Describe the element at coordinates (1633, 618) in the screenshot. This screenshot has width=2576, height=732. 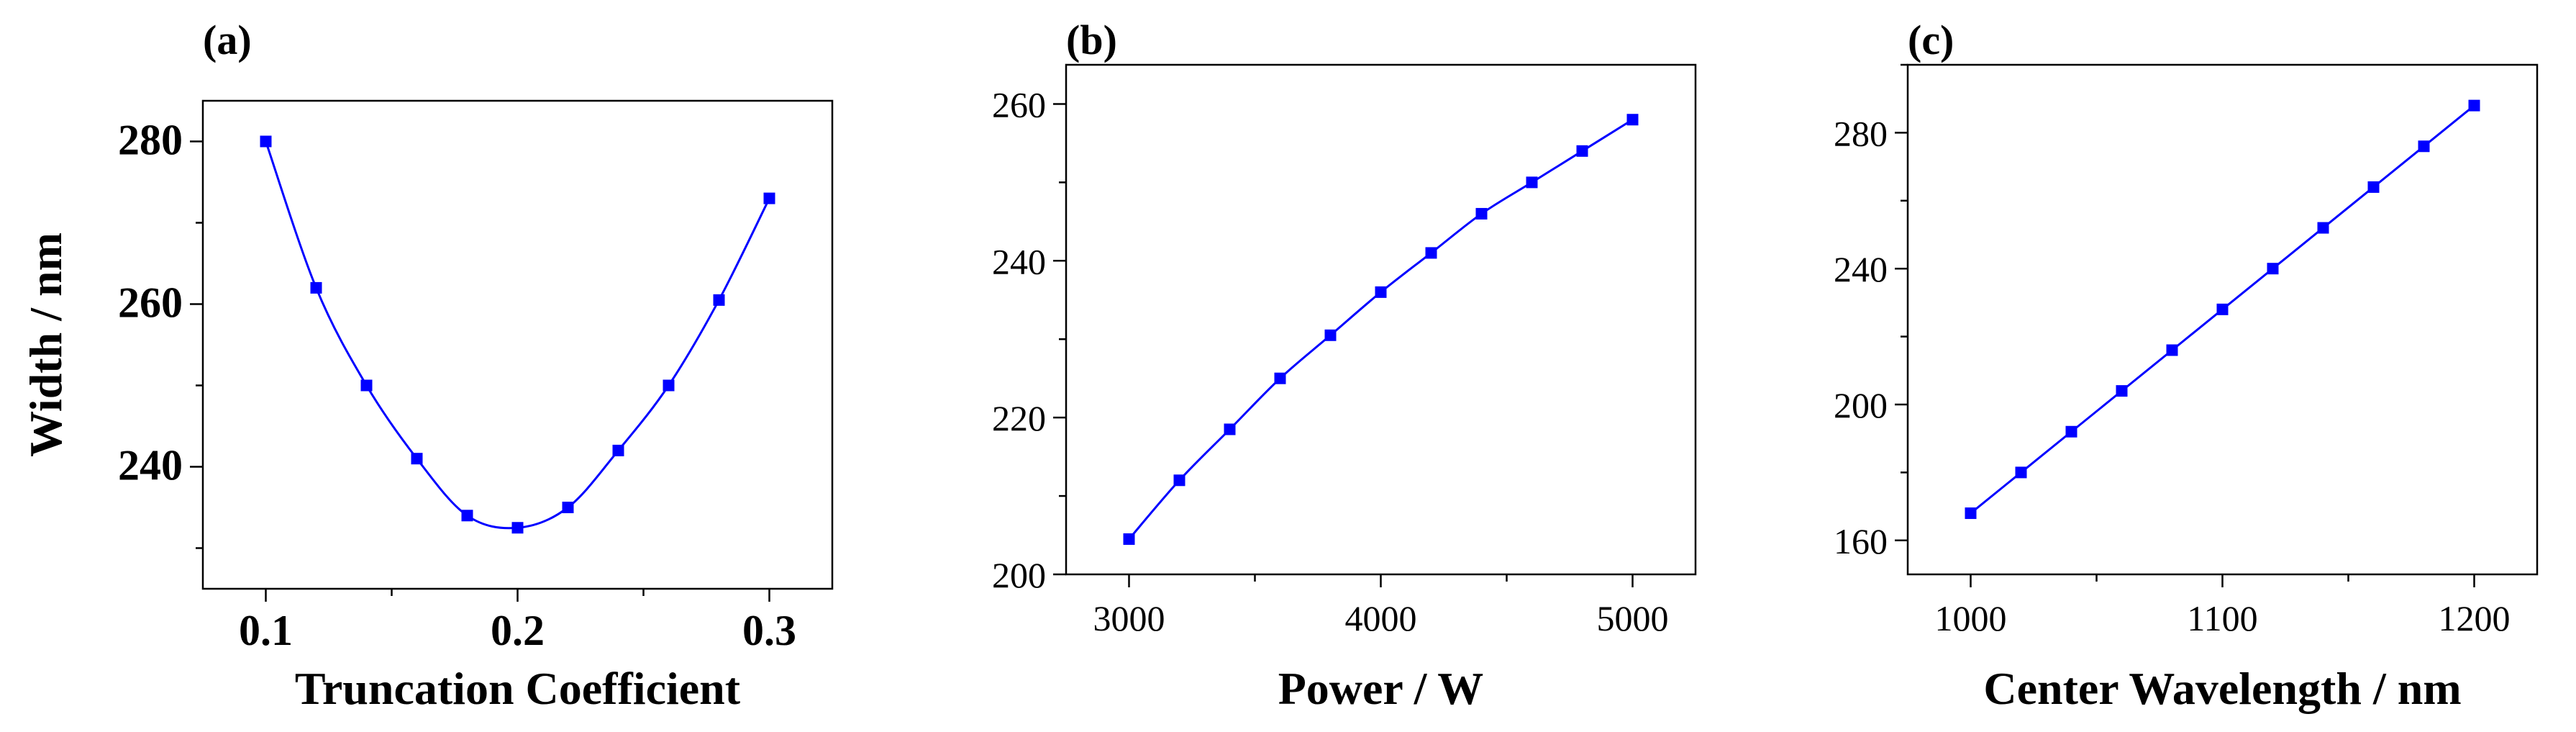
I see `x-tick-label: 5000` at that location.